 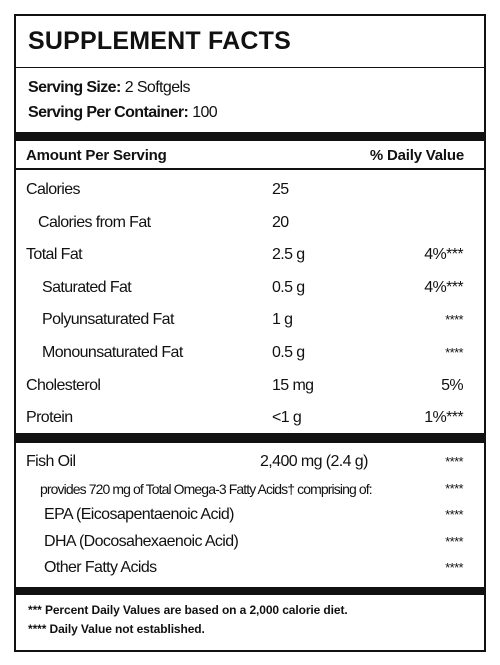 What do you see at coordinates (94, 222) in the screenshot?
I see `nutrient-name: Calories from Fat` at bounding box center [94, 222].